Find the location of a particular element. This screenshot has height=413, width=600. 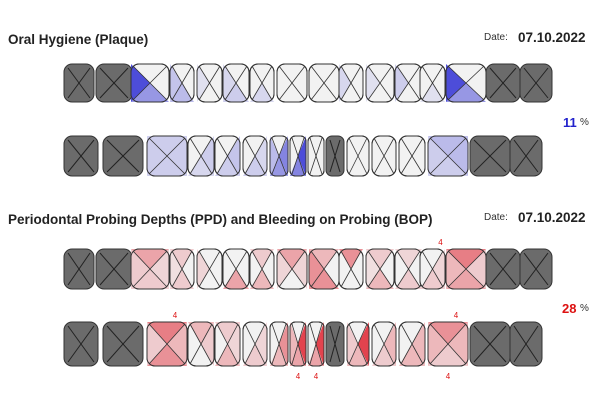

ppd-lower-tooth-14: 44 is located at coordinates (448, 346).